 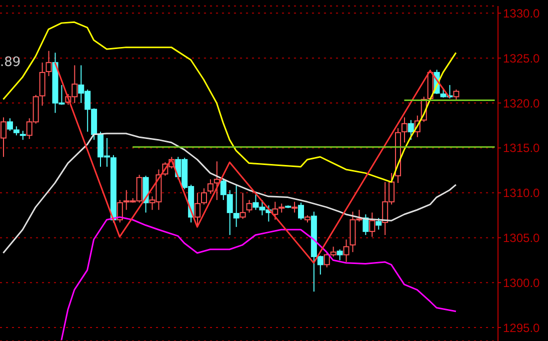 I want to click on annotation: .89, so click(x=10, y=62).